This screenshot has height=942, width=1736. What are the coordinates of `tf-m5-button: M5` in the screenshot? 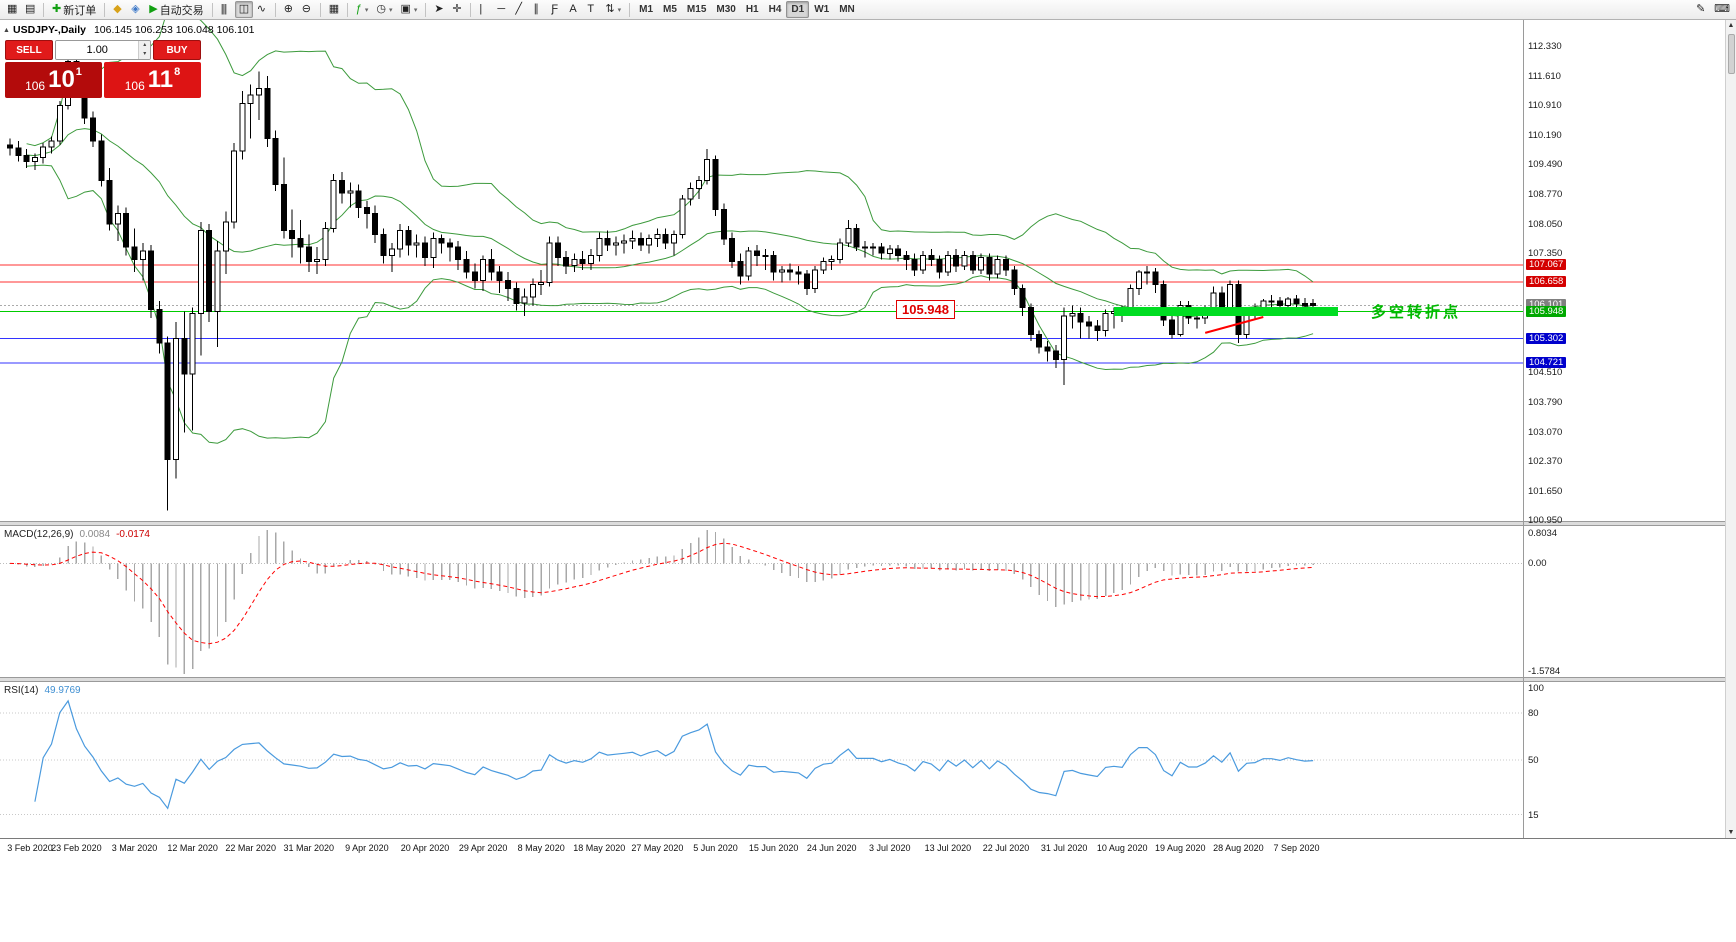 It's located at (670, 9).